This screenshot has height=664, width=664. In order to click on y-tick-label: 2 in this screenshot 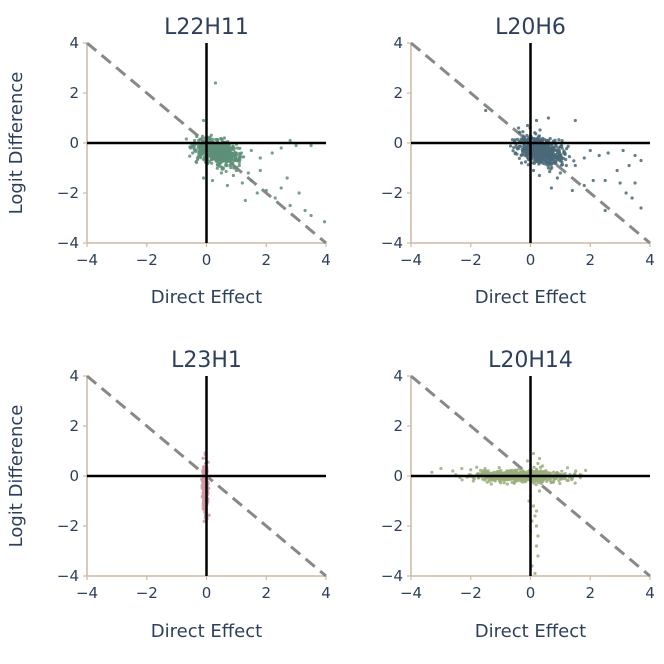, I will do `click(74, 93)`.